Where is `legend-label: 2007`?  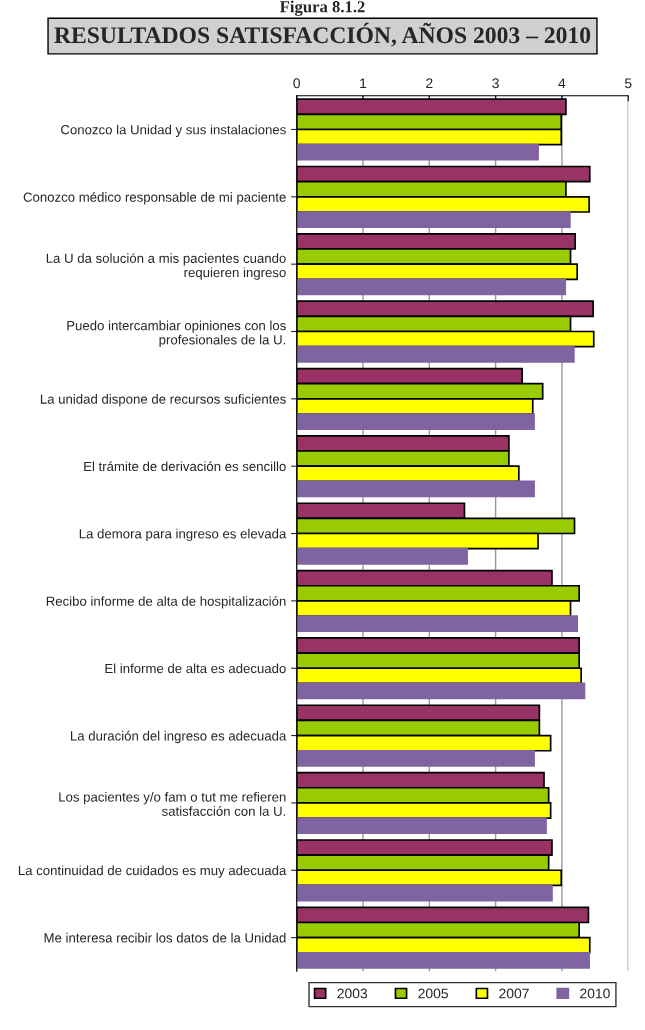 legend-label: 2007 is located at coordinates (514, 993).